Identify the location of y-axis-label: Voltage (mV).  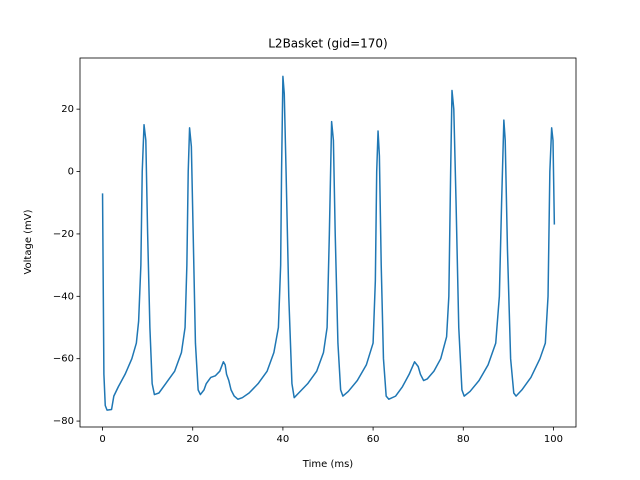
(28, 241).